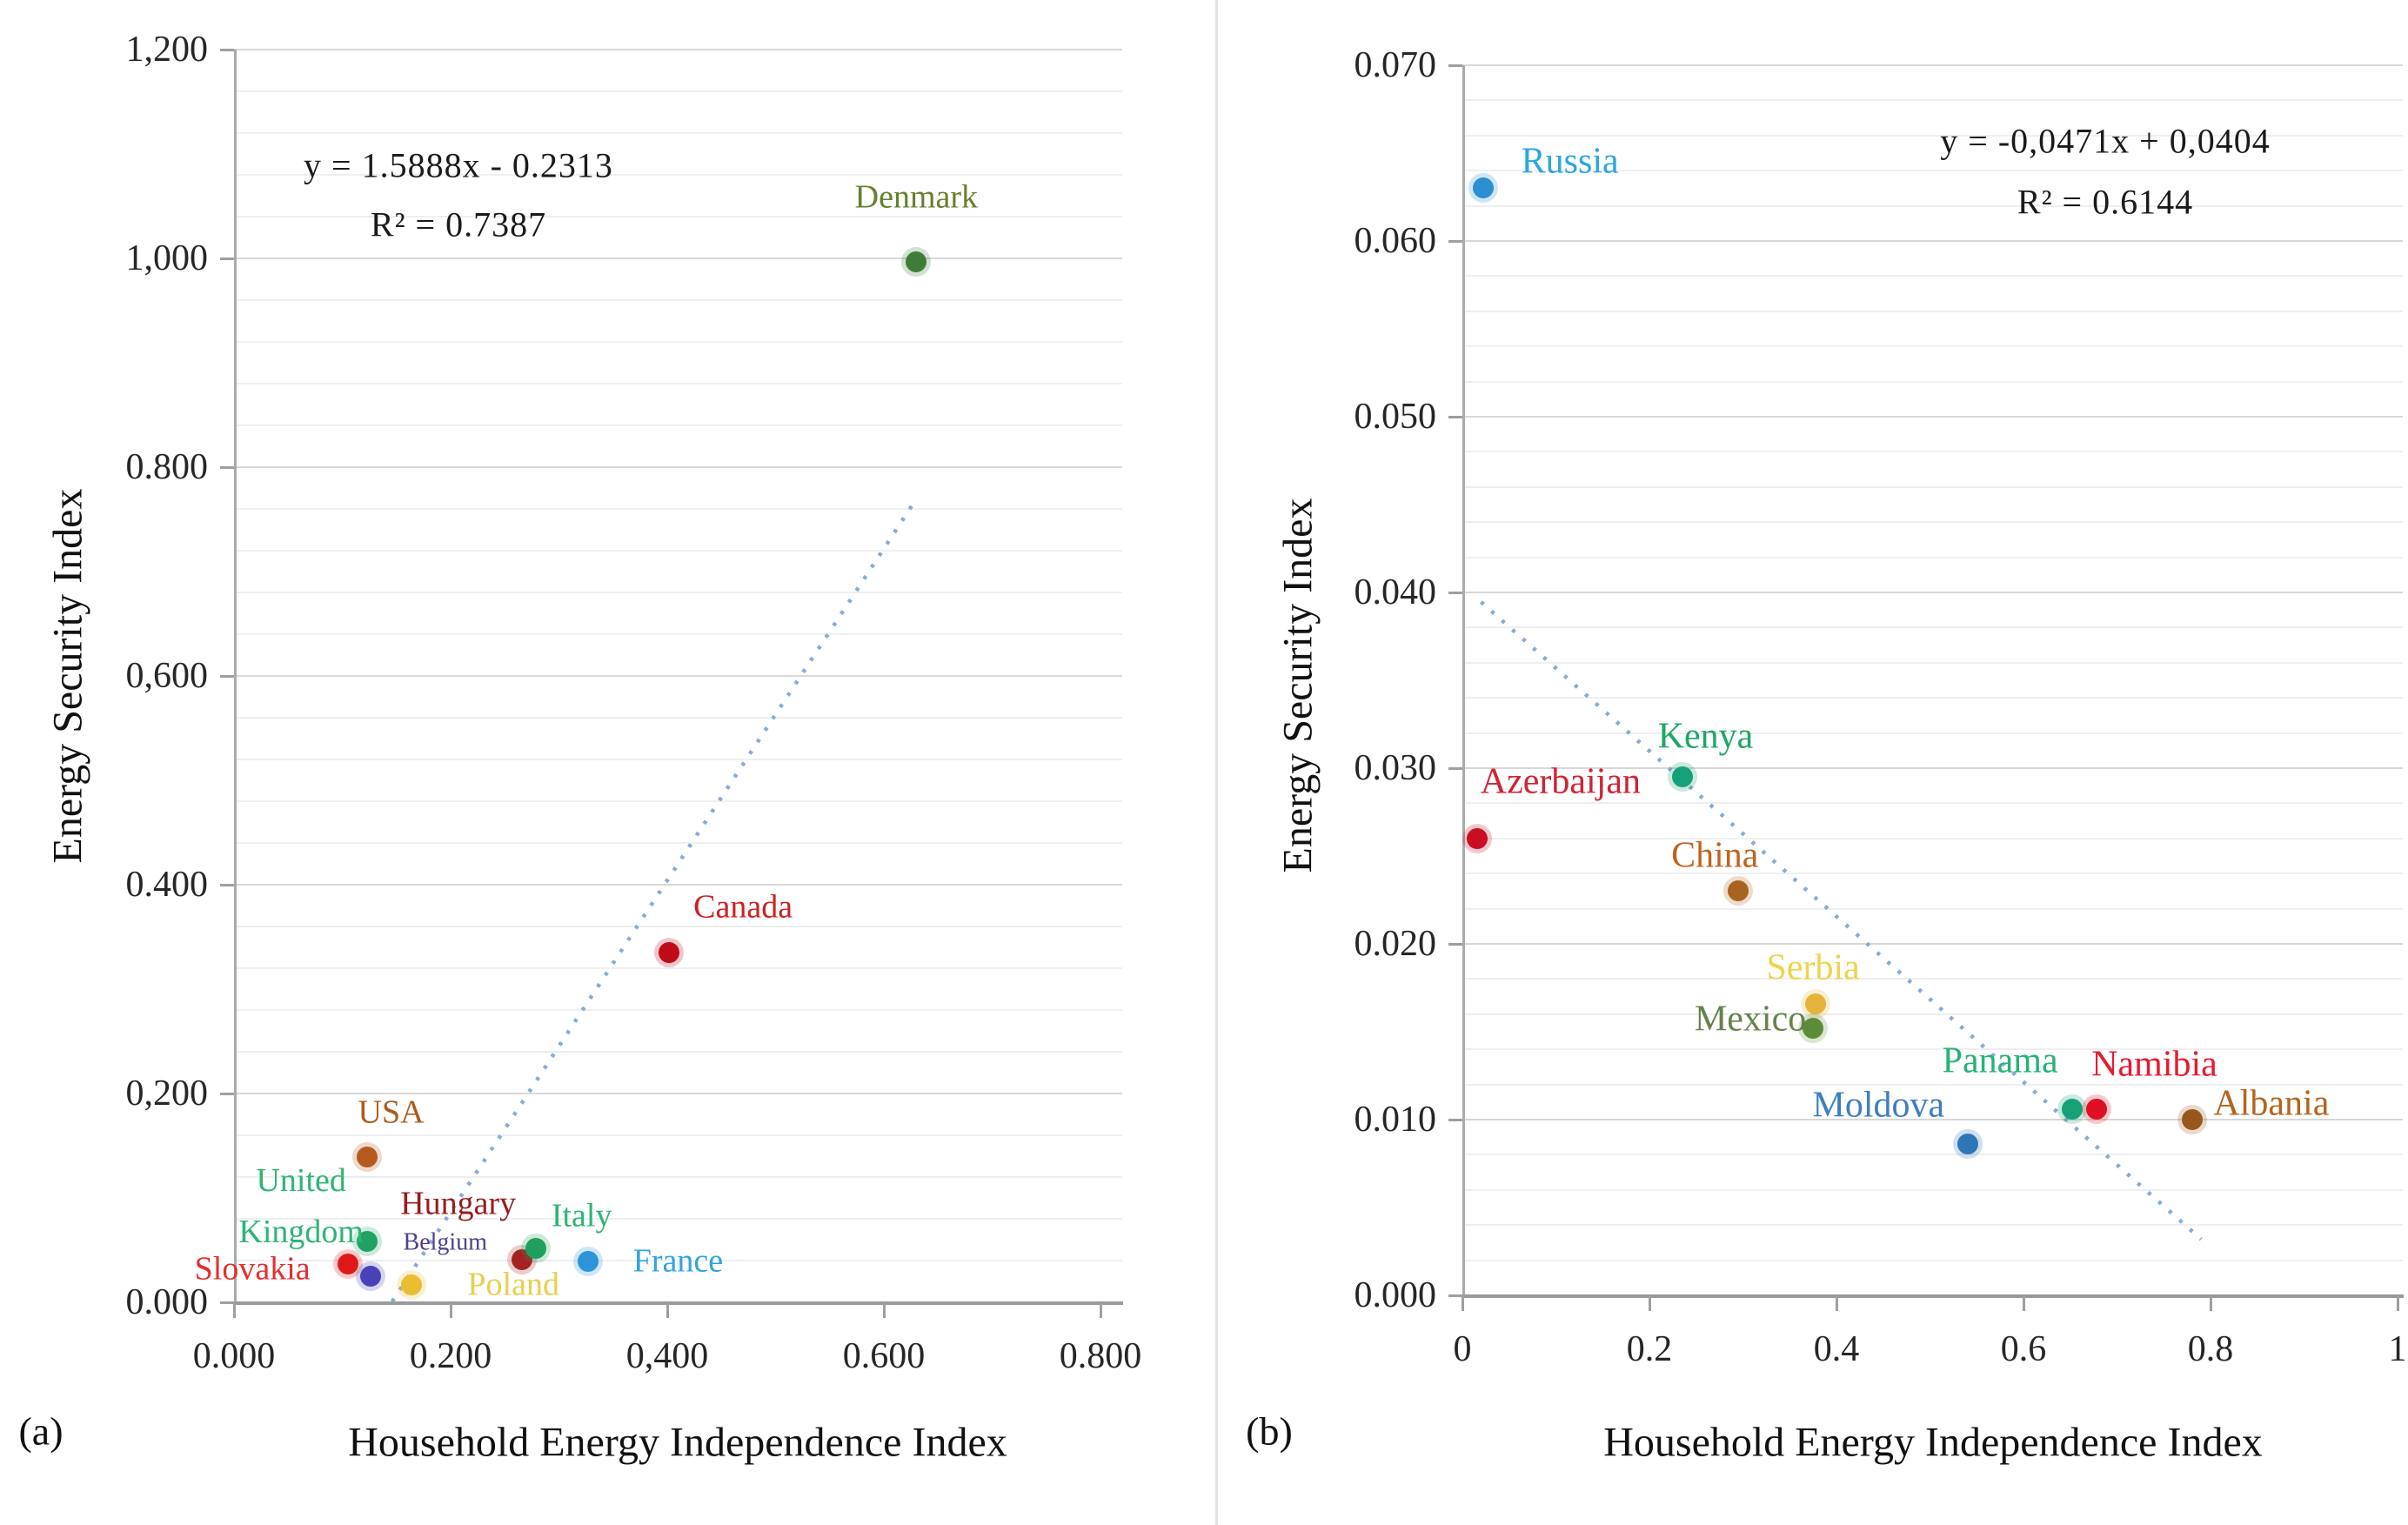 Image resolution: width=2408 pixels, height=1525 pixels. Describe the element at coordinates (743, 907) in the screenshot. I see `point-label-canada: Canada` at that location.